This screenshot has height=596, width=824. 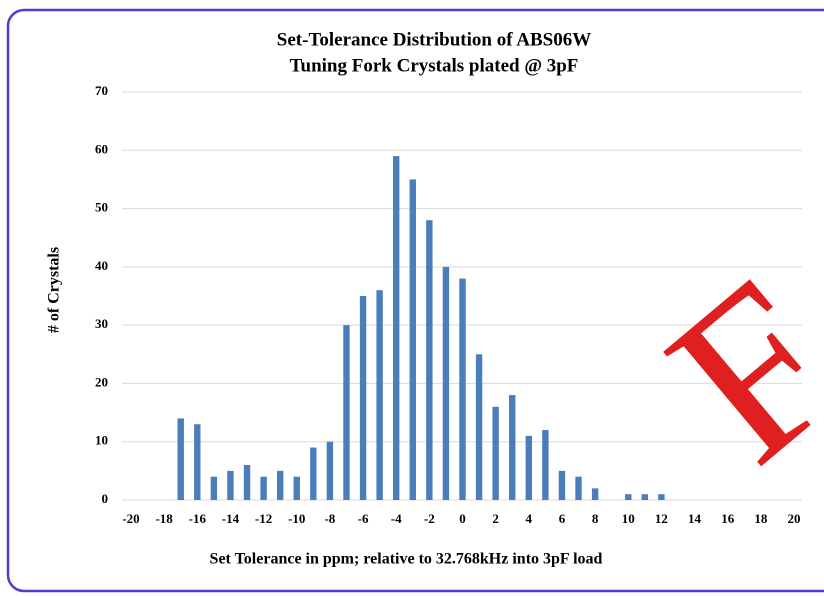 What do you see at coordinates (101, 381) in the screenshot?
I see `y-tick-label: 20` at bounding box center [101, 381].